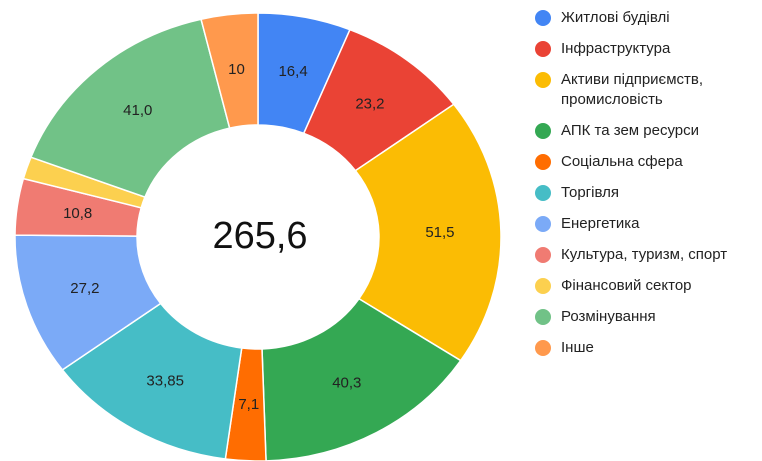 Image resolution: width=762 pixels, height=461 pixels. I want to click on legend-item: Фінансовий сектор, so click(640, 286).